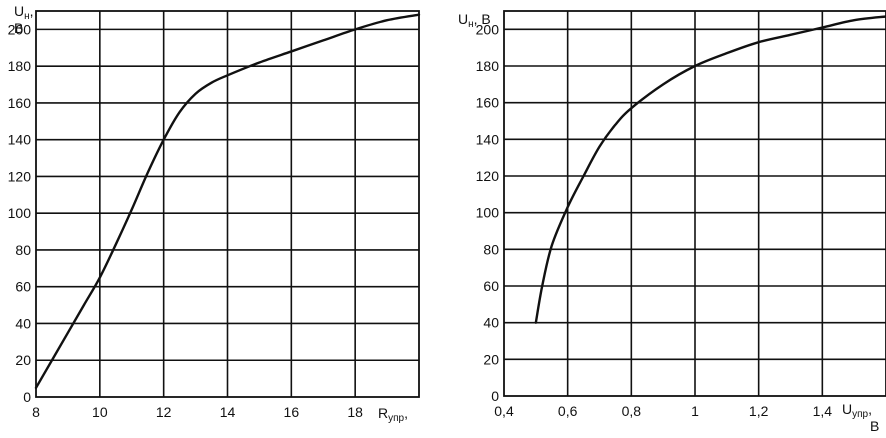  I want to click on left-chart-y-tick-label: 100, so click(20, 213).